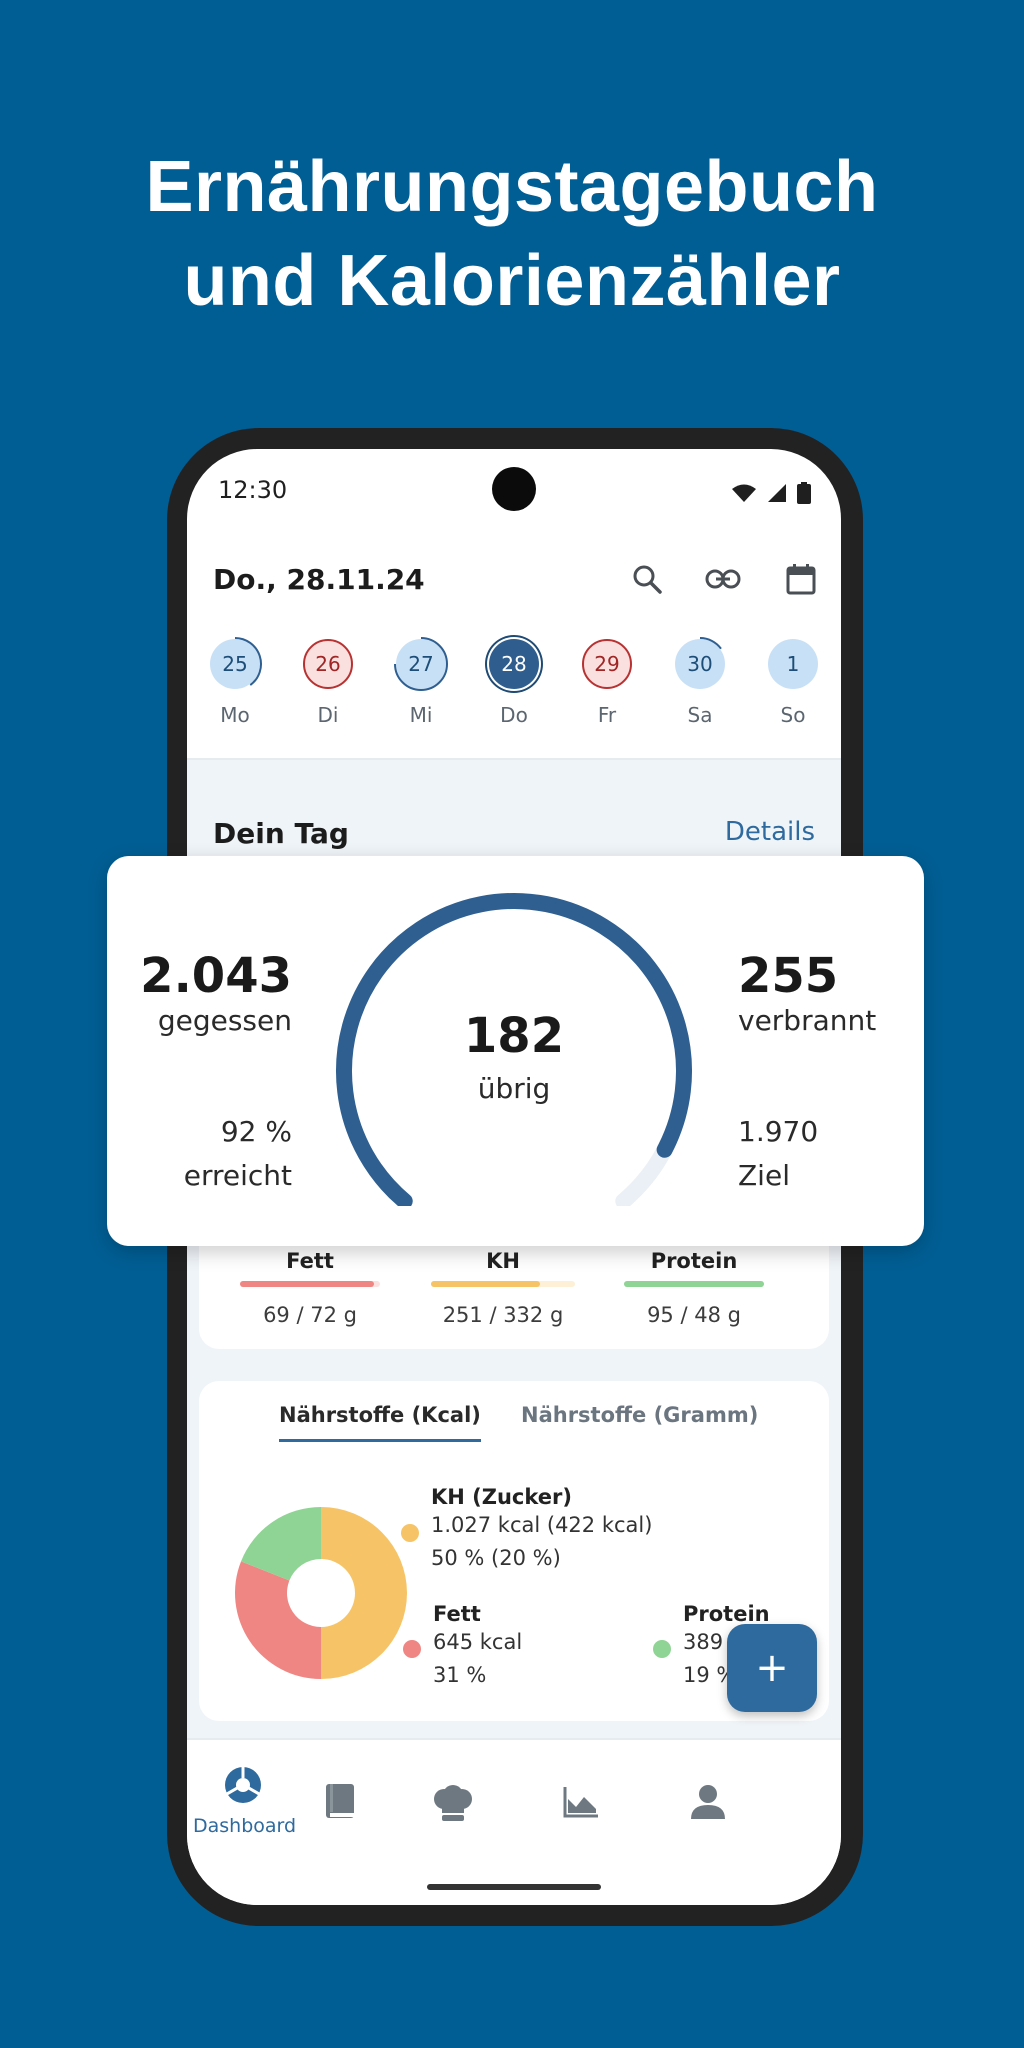  I want to click on day-name: Mi, so click(421, 715).